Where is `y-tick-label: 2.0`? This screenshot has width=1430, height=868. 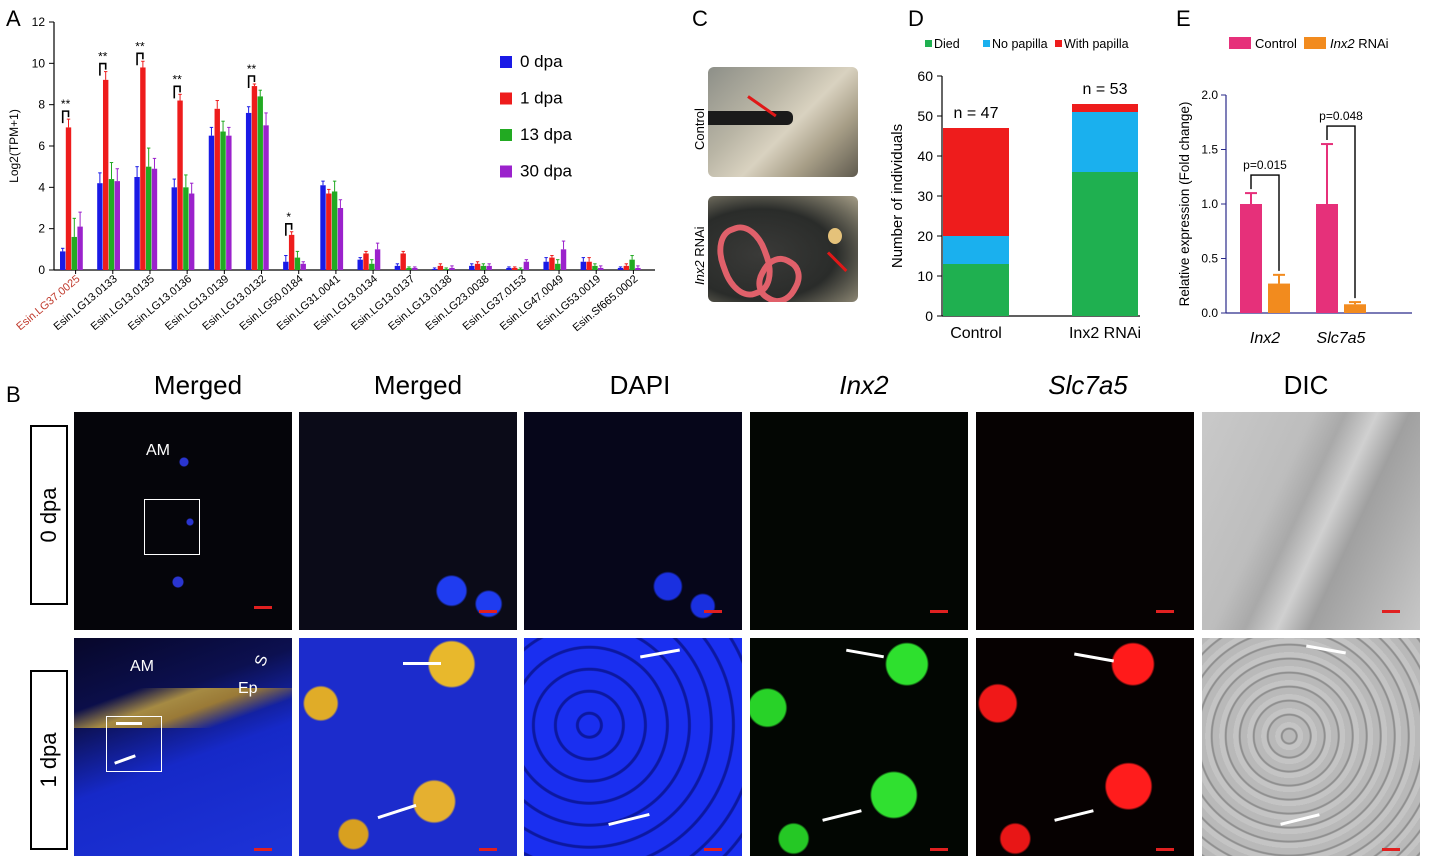 y-tick-label: 2.0 is located at coordinates (1209, 95).